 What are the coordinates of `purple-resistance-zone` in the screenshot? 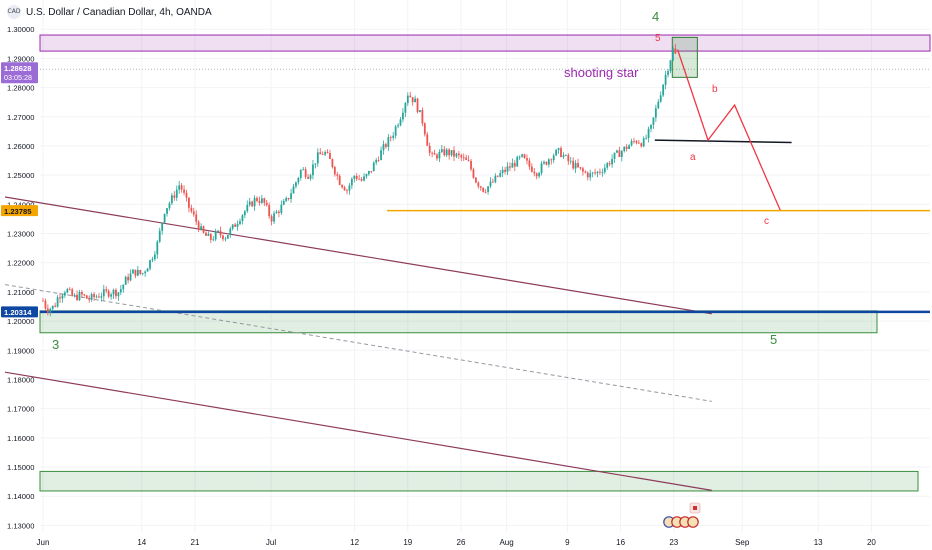 It's located at (485, 43).